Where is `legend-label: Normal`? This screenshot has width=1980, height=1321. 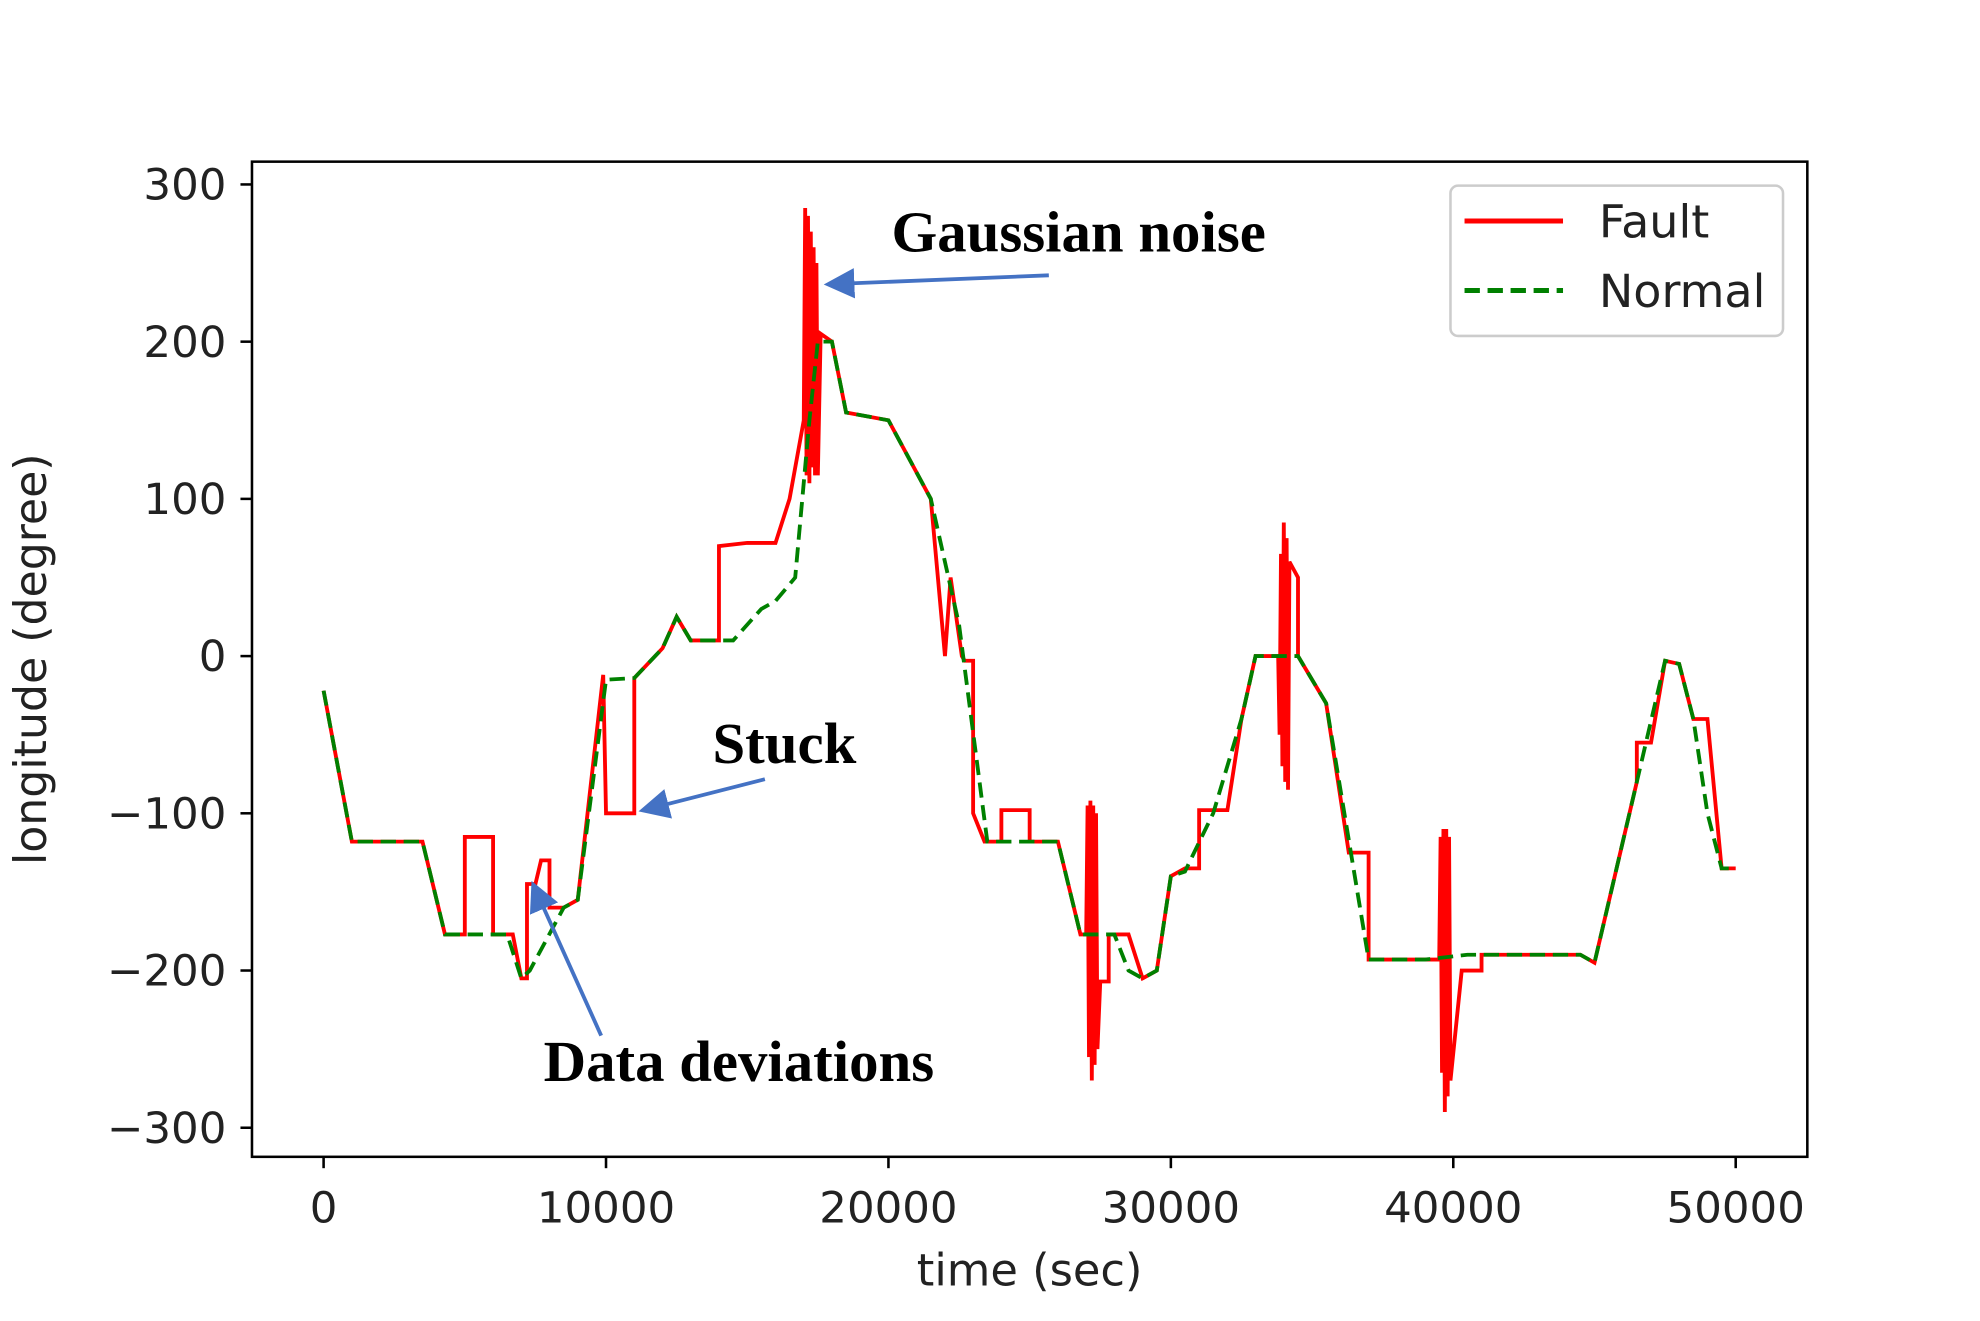 legend-label: Normal is located at coordinates (1682, 291).